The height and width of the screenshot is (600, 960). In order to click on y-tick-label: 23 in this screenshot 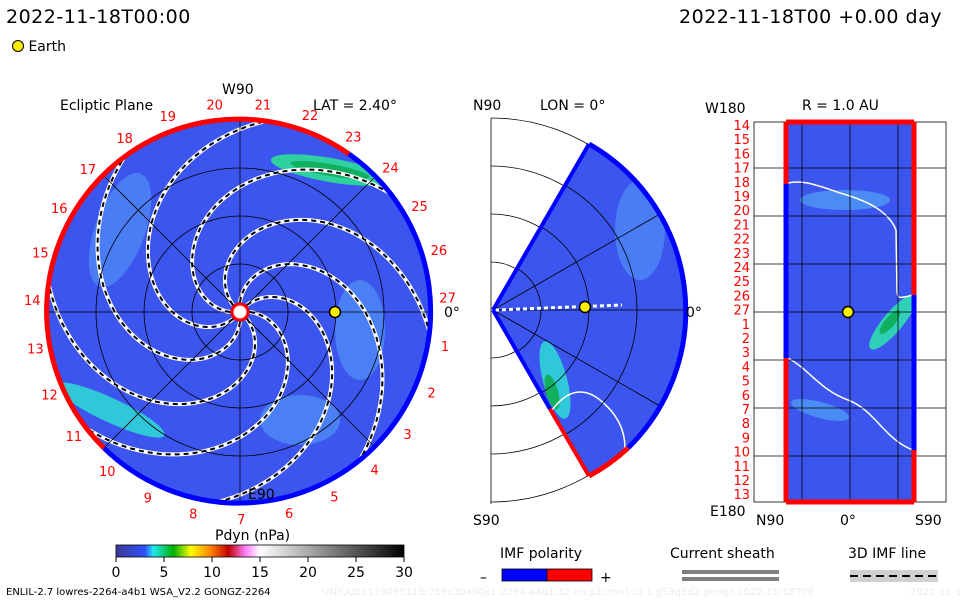, I will do `click(741, 254)`.